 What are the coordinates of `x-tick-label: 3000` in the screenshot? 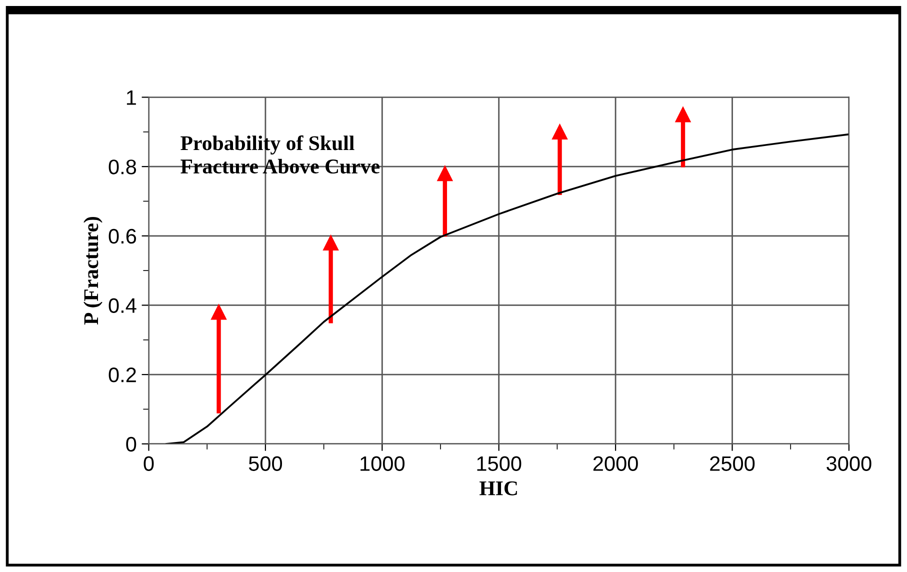 It's located at (849, 463).